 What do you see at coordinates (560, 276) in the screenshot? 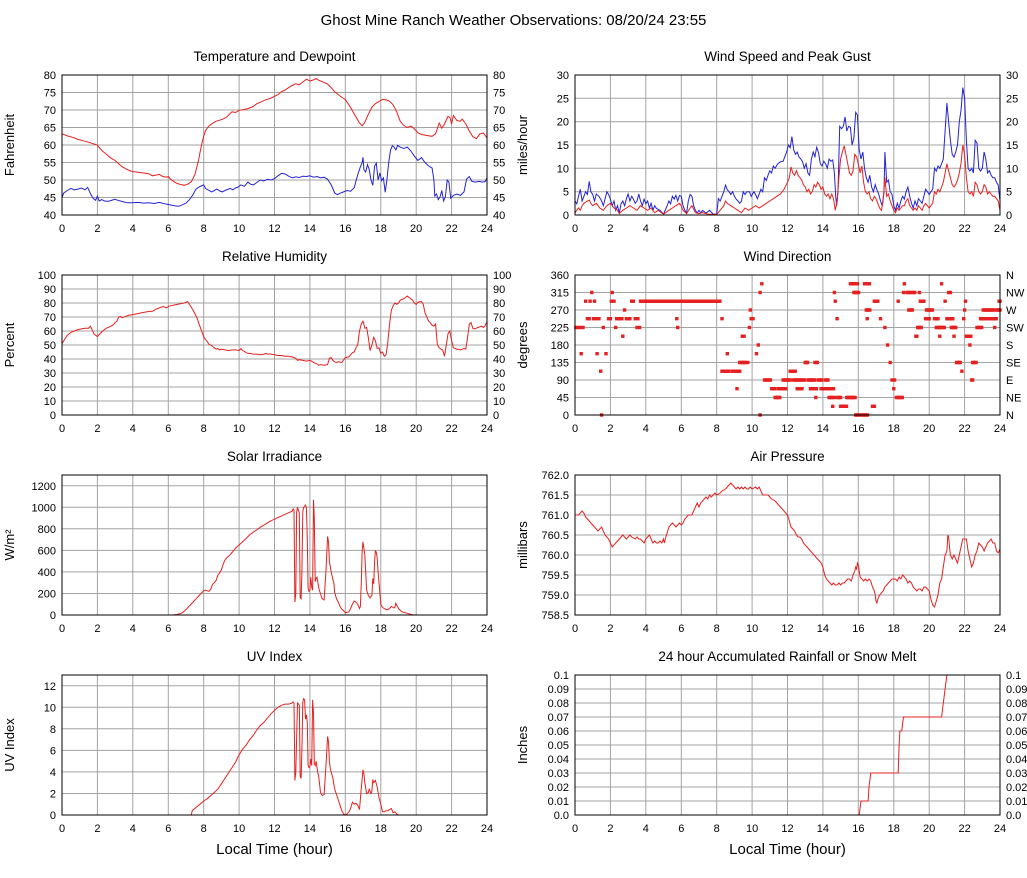
I see `svg-text: 360` at bounding box center [560, 276].